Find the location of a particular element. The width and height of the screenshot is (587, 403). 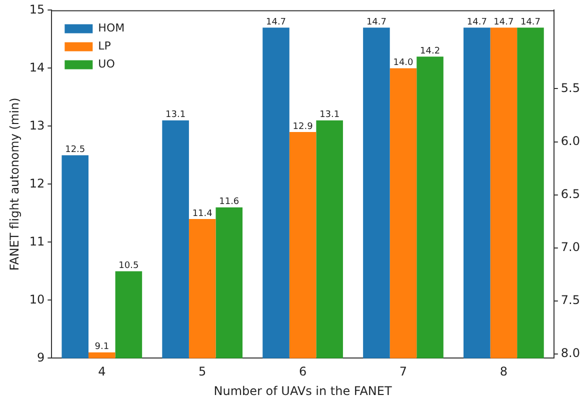

y2-tick-label: 8.0 is located at coordinates (570, 353).